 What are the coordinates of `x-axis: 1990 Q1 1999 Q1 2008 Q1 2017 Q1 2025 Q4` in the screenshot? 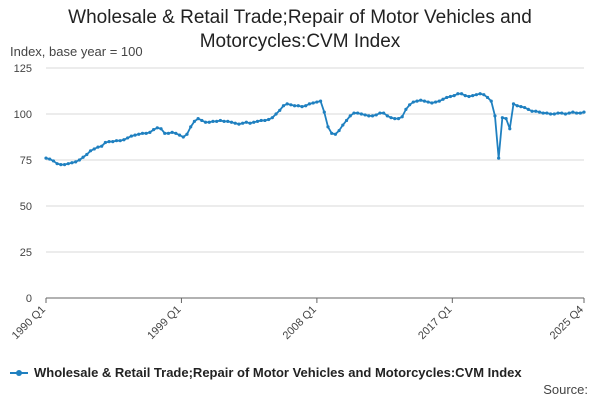 It's located at (298, 319).